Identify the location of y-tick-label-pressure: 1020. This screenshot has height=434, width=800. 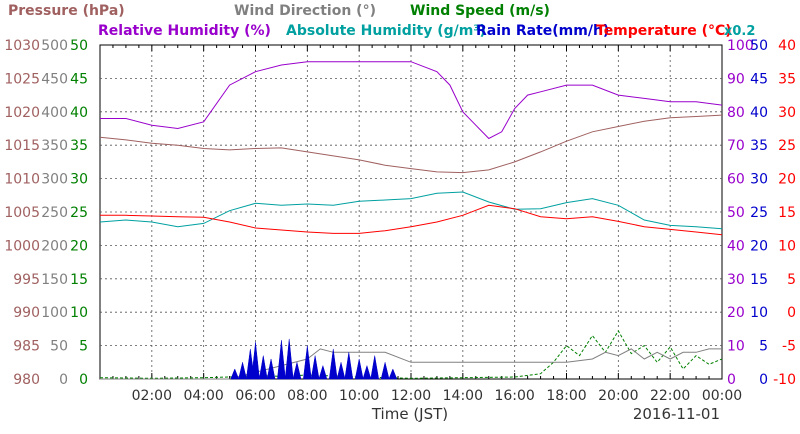
(22, 113).